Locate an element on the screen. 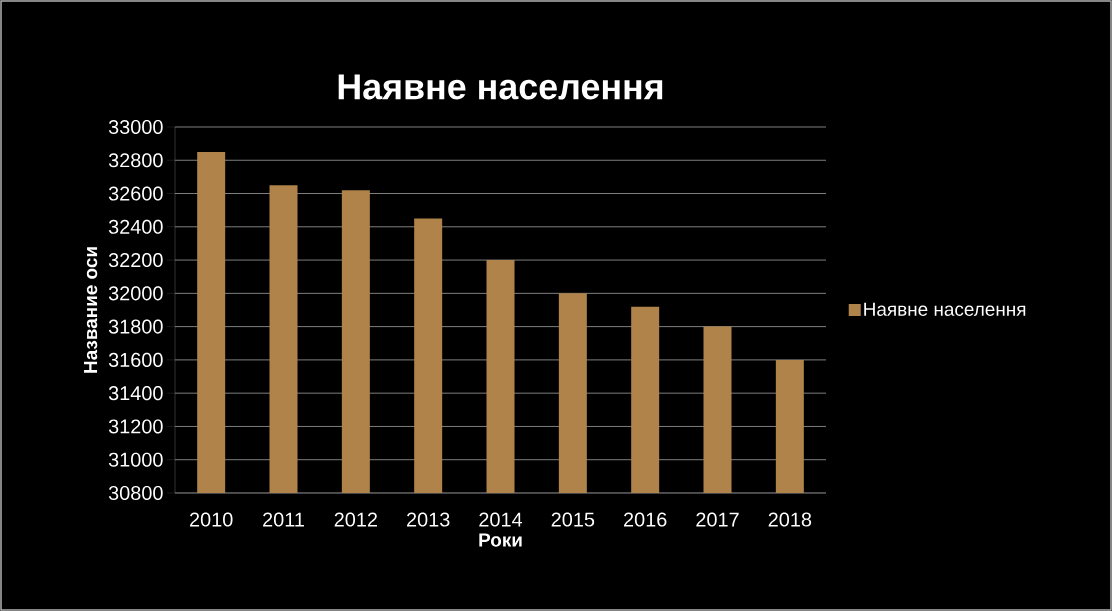 The width and height of the screenshot is (1112, 611). x-tick-label: 2013 is located at coordinates (428, 519).